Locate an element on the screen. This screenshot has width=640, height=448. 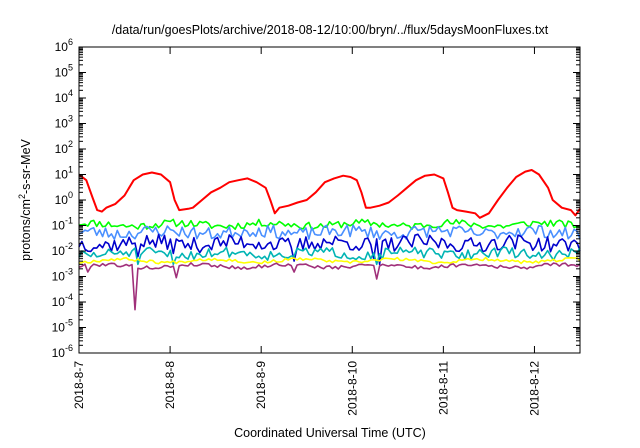
y-tick-label: 10³ is located at coordinates (64, 122).